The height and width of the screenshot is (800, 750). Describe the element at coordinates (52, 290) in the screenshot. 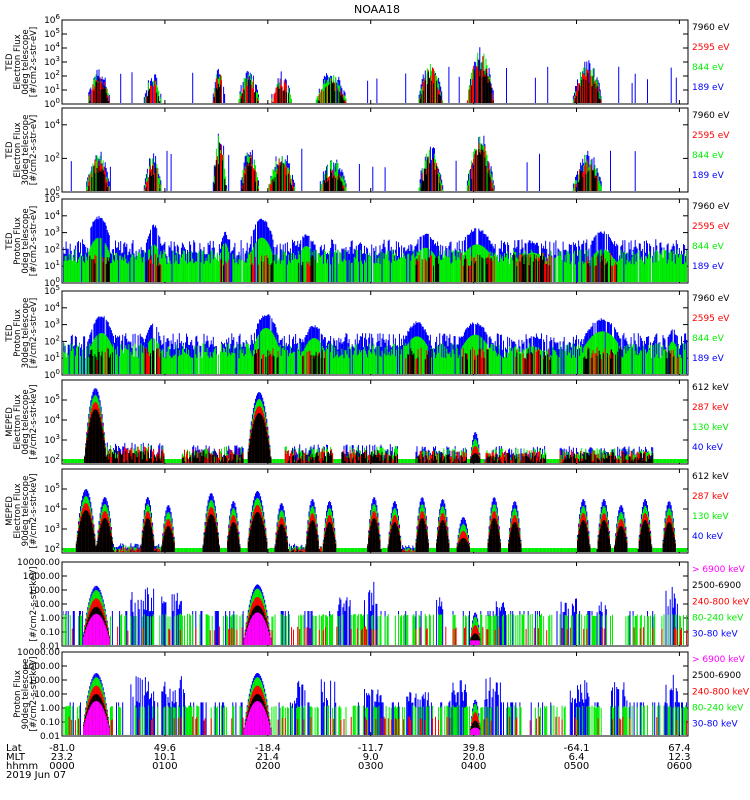

I see `y-tick-label: 10⁵` at that location.